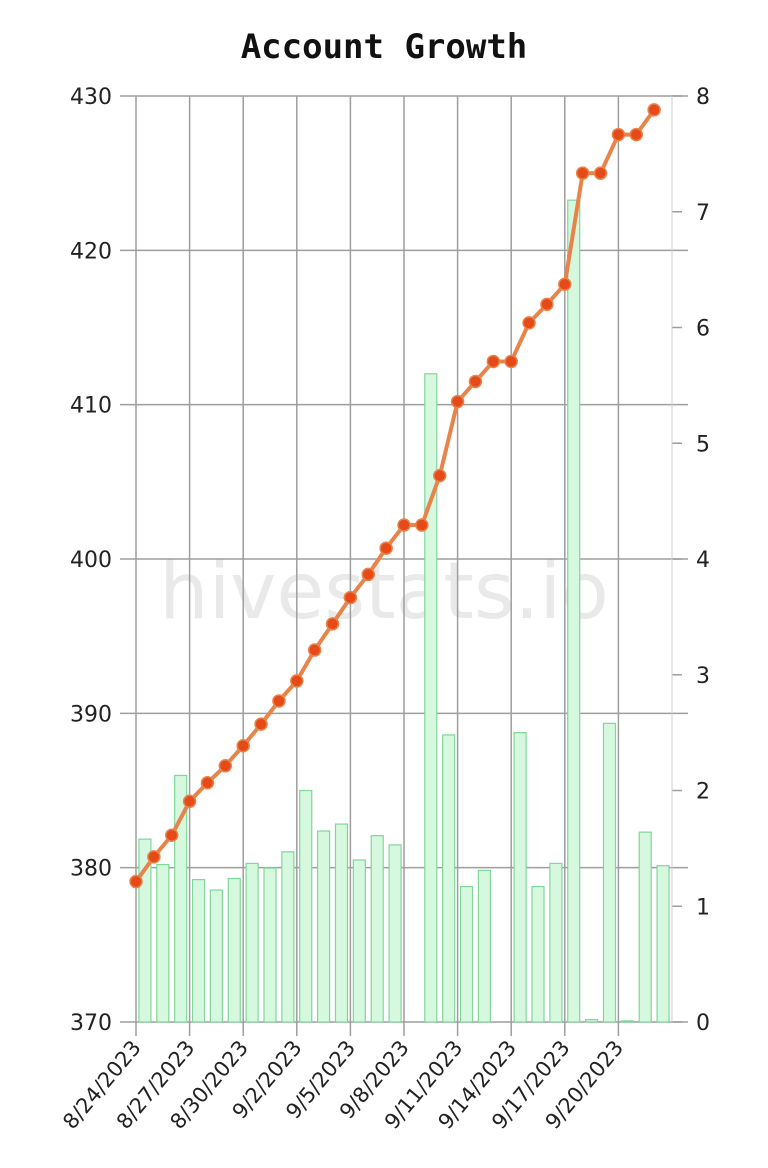 The width and height of the screenshot is (768, 1168). I want to click on chart-title: Account Growth, so click(384, 47).